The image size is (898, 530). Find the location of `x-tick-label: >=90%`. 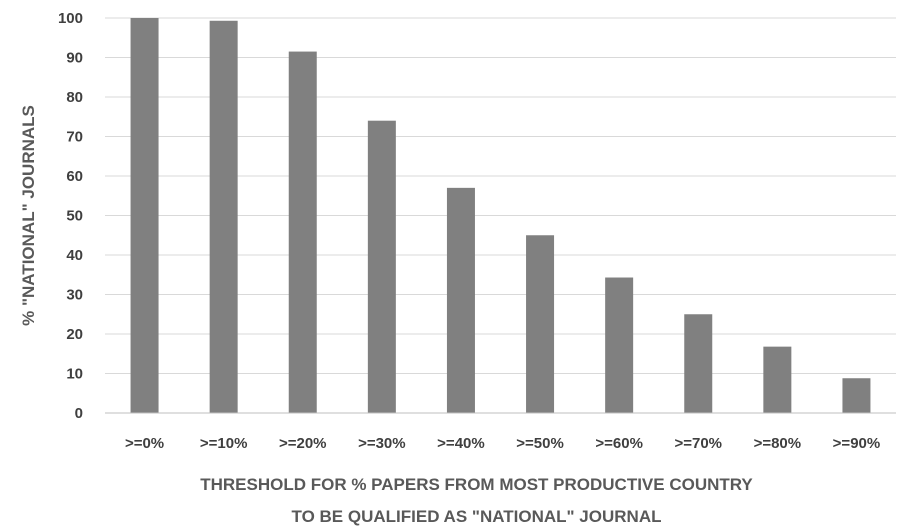

x-tick-label: >=90% is located at coordinates (857, 443).